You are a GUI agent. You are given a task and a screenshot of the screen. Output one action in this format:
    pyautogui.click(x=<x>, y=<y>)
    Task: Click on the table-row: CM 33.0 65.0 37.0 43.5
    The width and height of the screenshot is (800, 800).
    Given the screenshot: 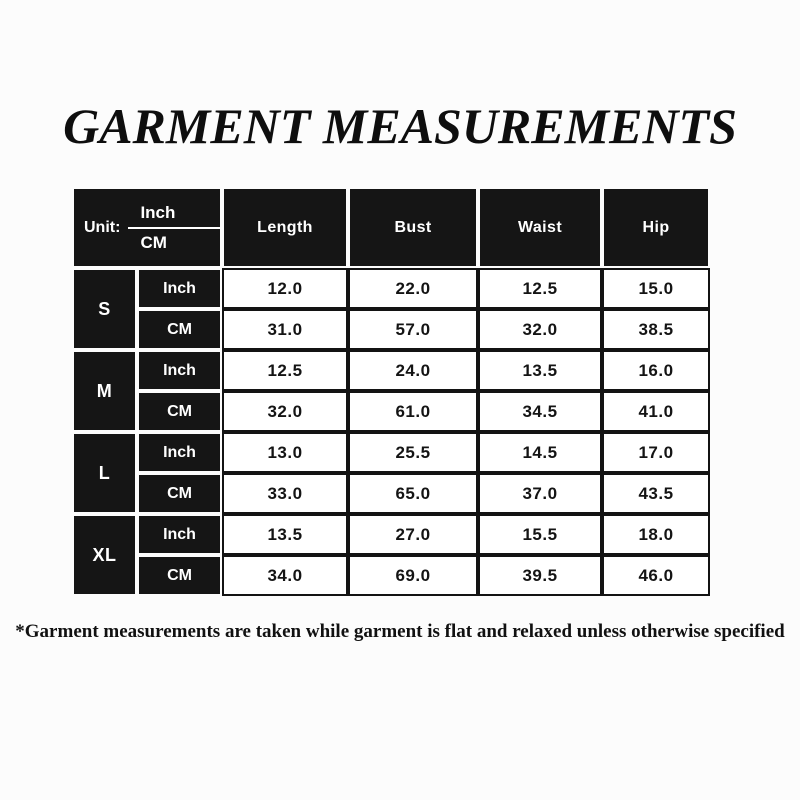 What is the action you would take?
    pyautogui.click(x=391, y=493)
    